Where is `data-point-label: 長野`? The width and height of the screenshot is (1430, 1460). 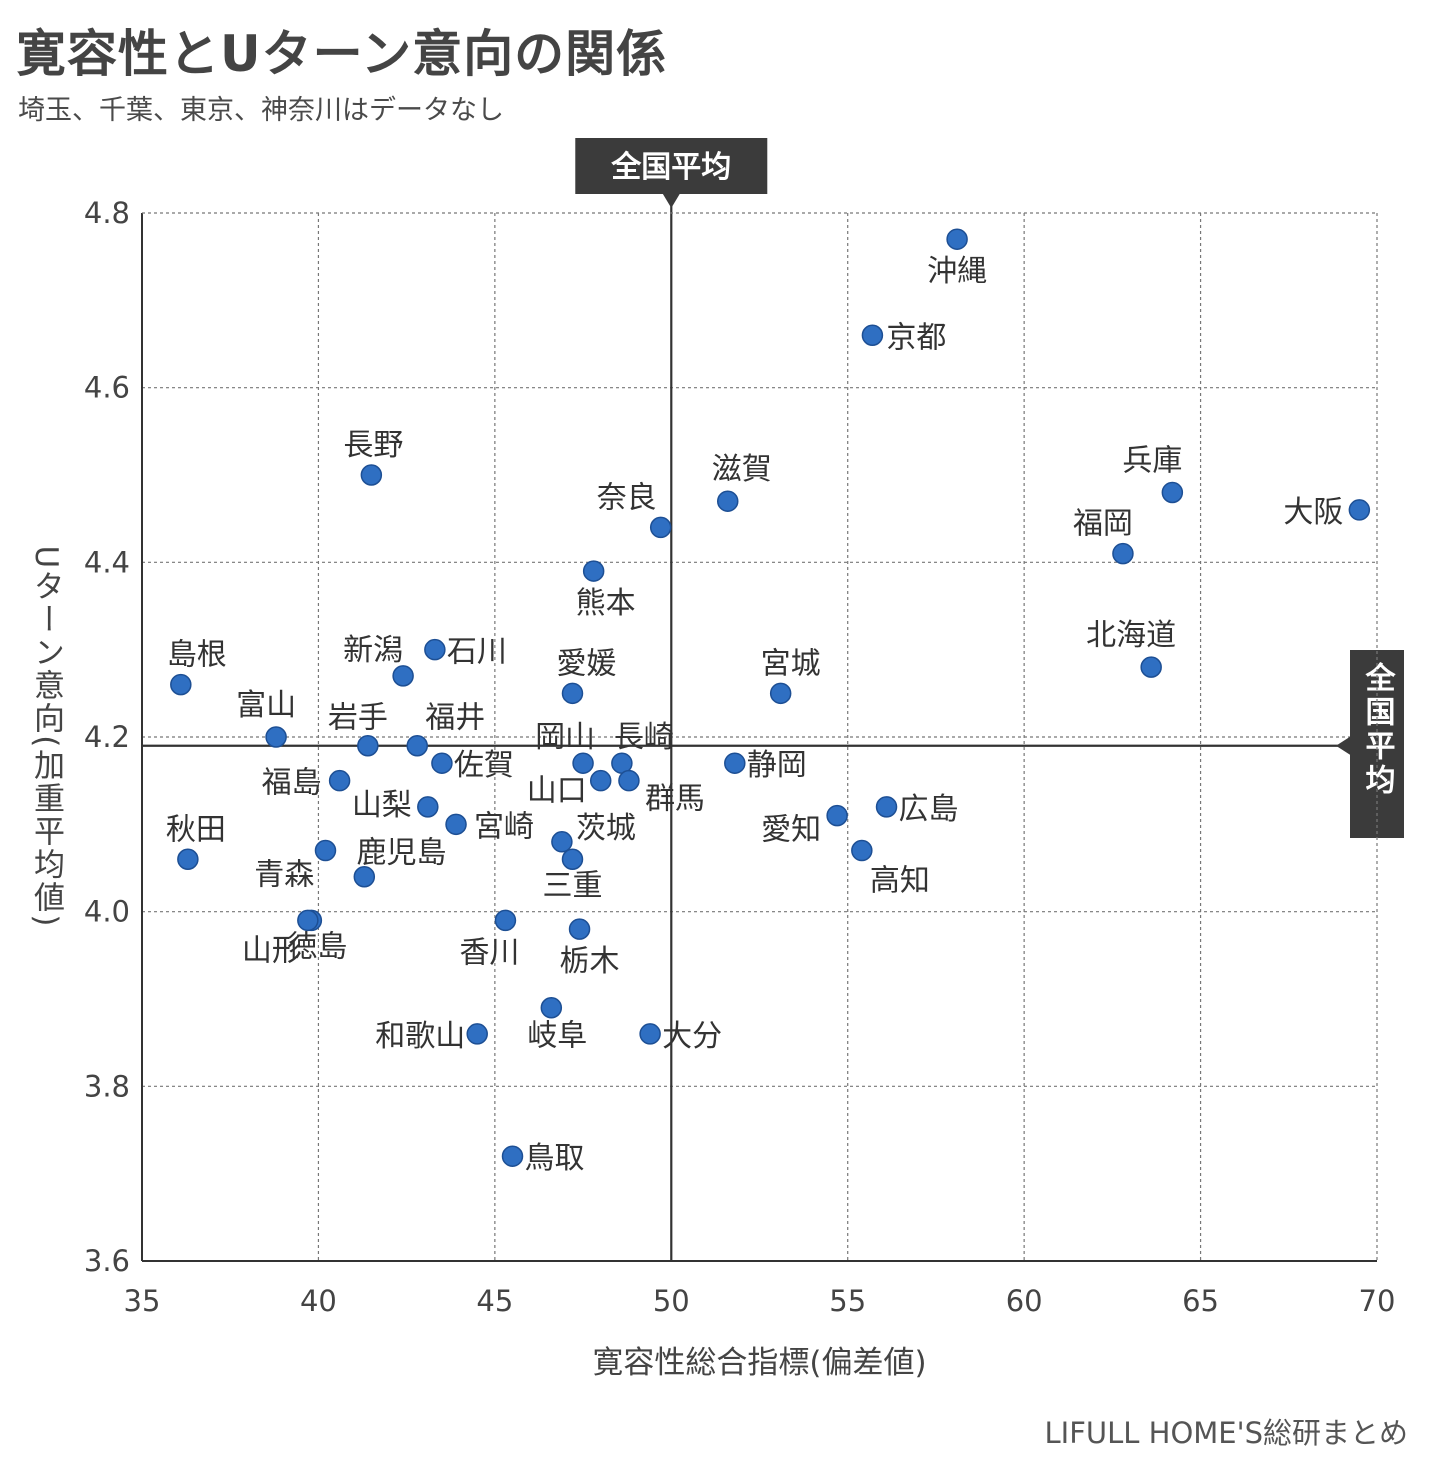 data-point-label: 長野 is located at coordinates (373, 445).